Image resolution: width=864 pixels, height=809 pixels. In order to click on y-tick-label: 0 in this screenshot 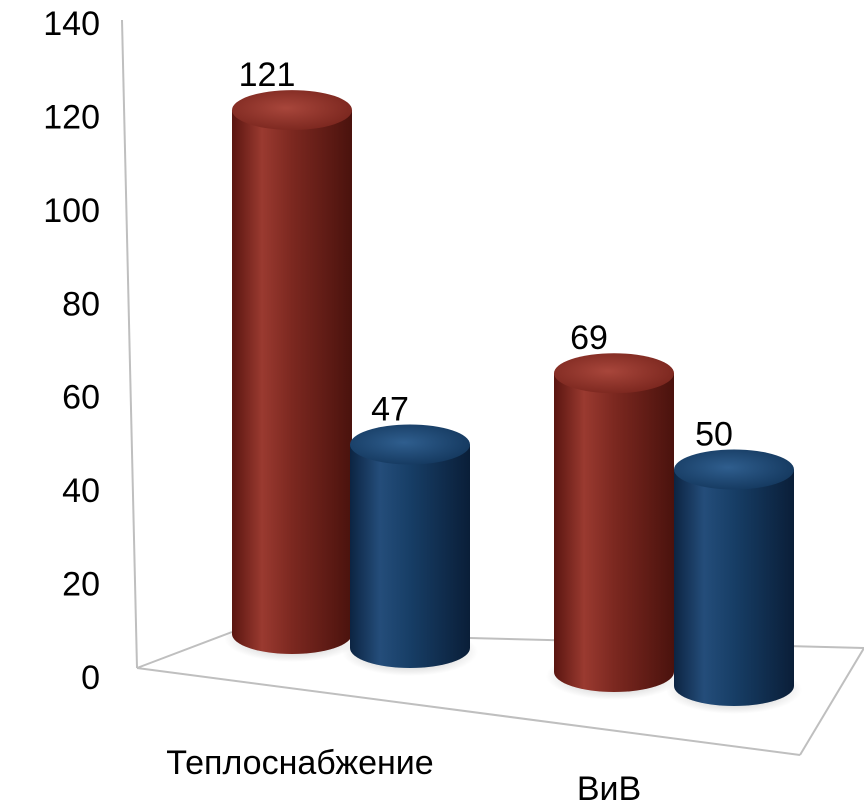, I will do `click(90, 678)`.